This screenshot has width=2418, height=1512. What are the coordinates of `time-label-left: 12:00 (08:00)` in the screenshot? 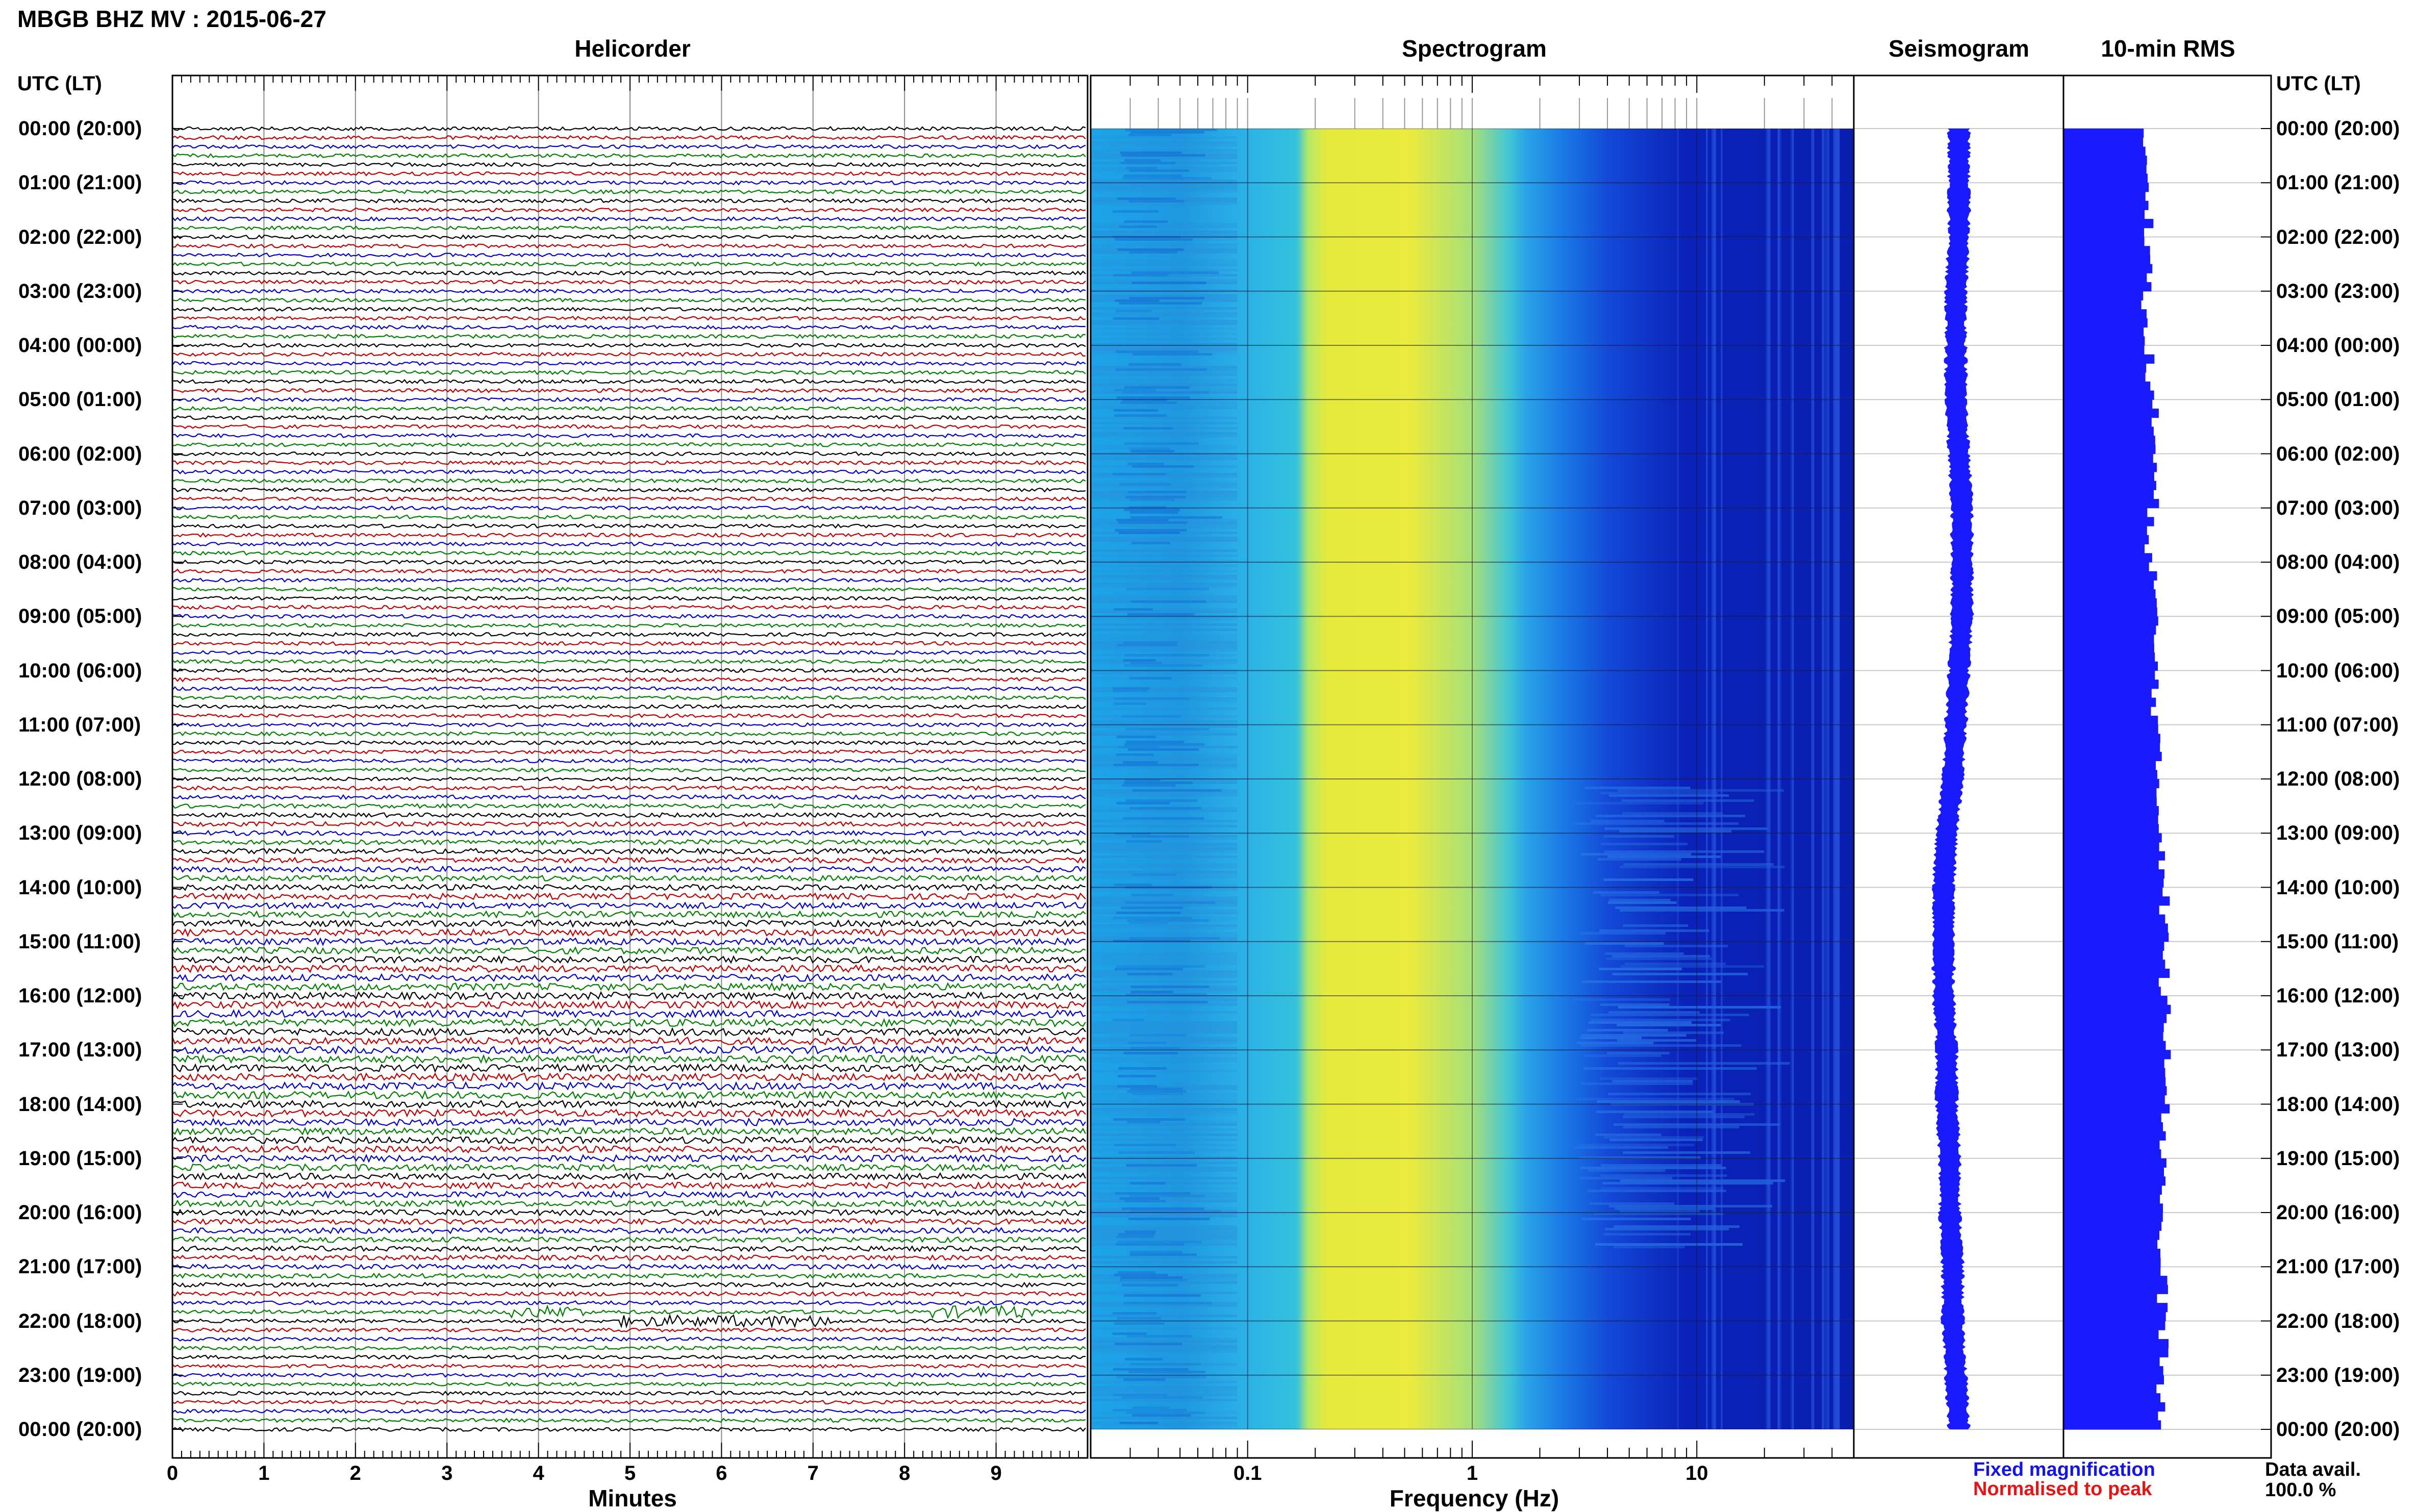 It's located at (80, 779).